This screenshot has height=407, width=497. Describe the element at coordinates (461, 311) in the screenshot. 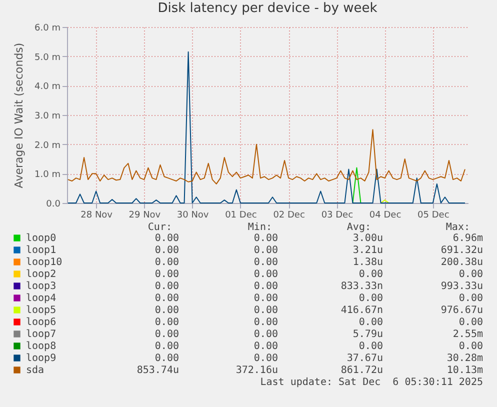

I see `text: 976.67u` at that location.